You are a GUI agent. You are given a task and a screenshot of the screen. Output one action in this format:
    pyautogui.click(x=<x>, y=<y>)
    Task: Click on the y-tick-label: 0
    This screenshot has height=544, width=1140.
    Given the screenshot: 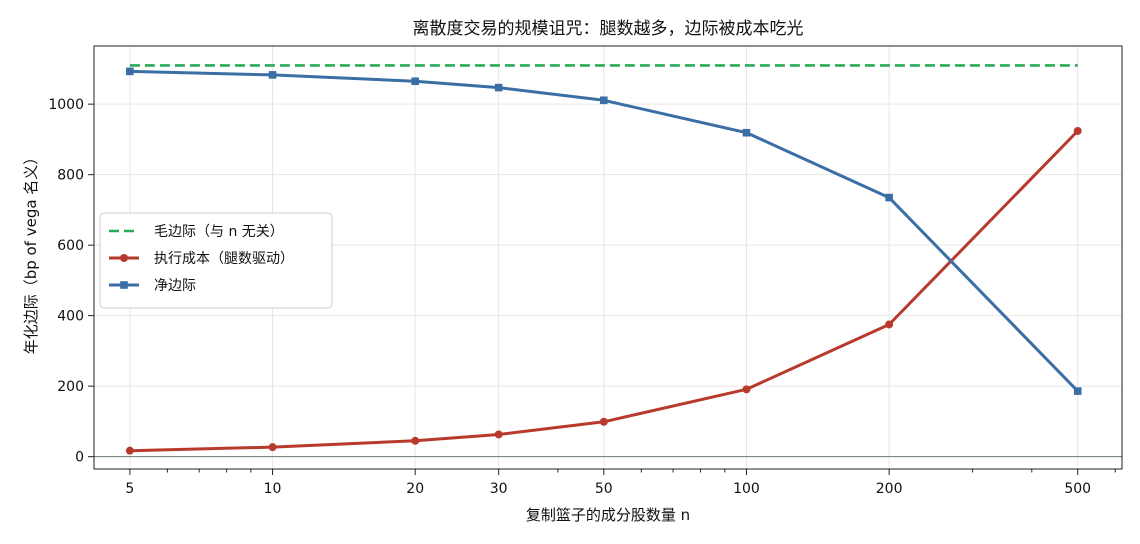 What is the action you would take?
    pyautogui.click(x=79, y=458)
    